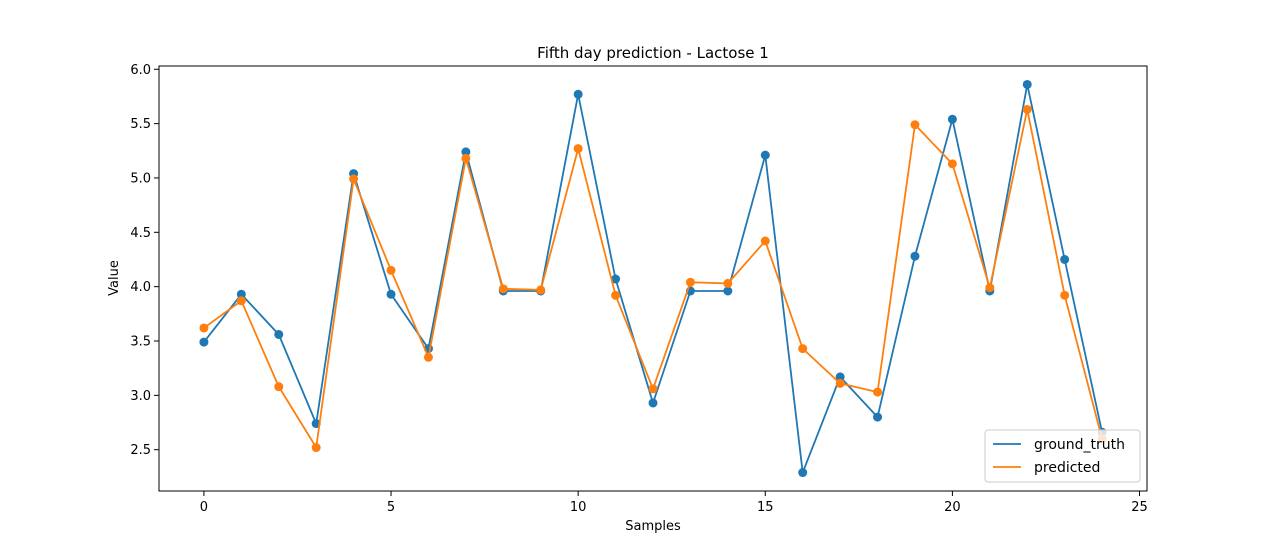 The height and width of the screenshot is (554, 1275). Describe the element at coordinates (204, 507) in the screenshot. I see `x-tick-label: 0` at that location.